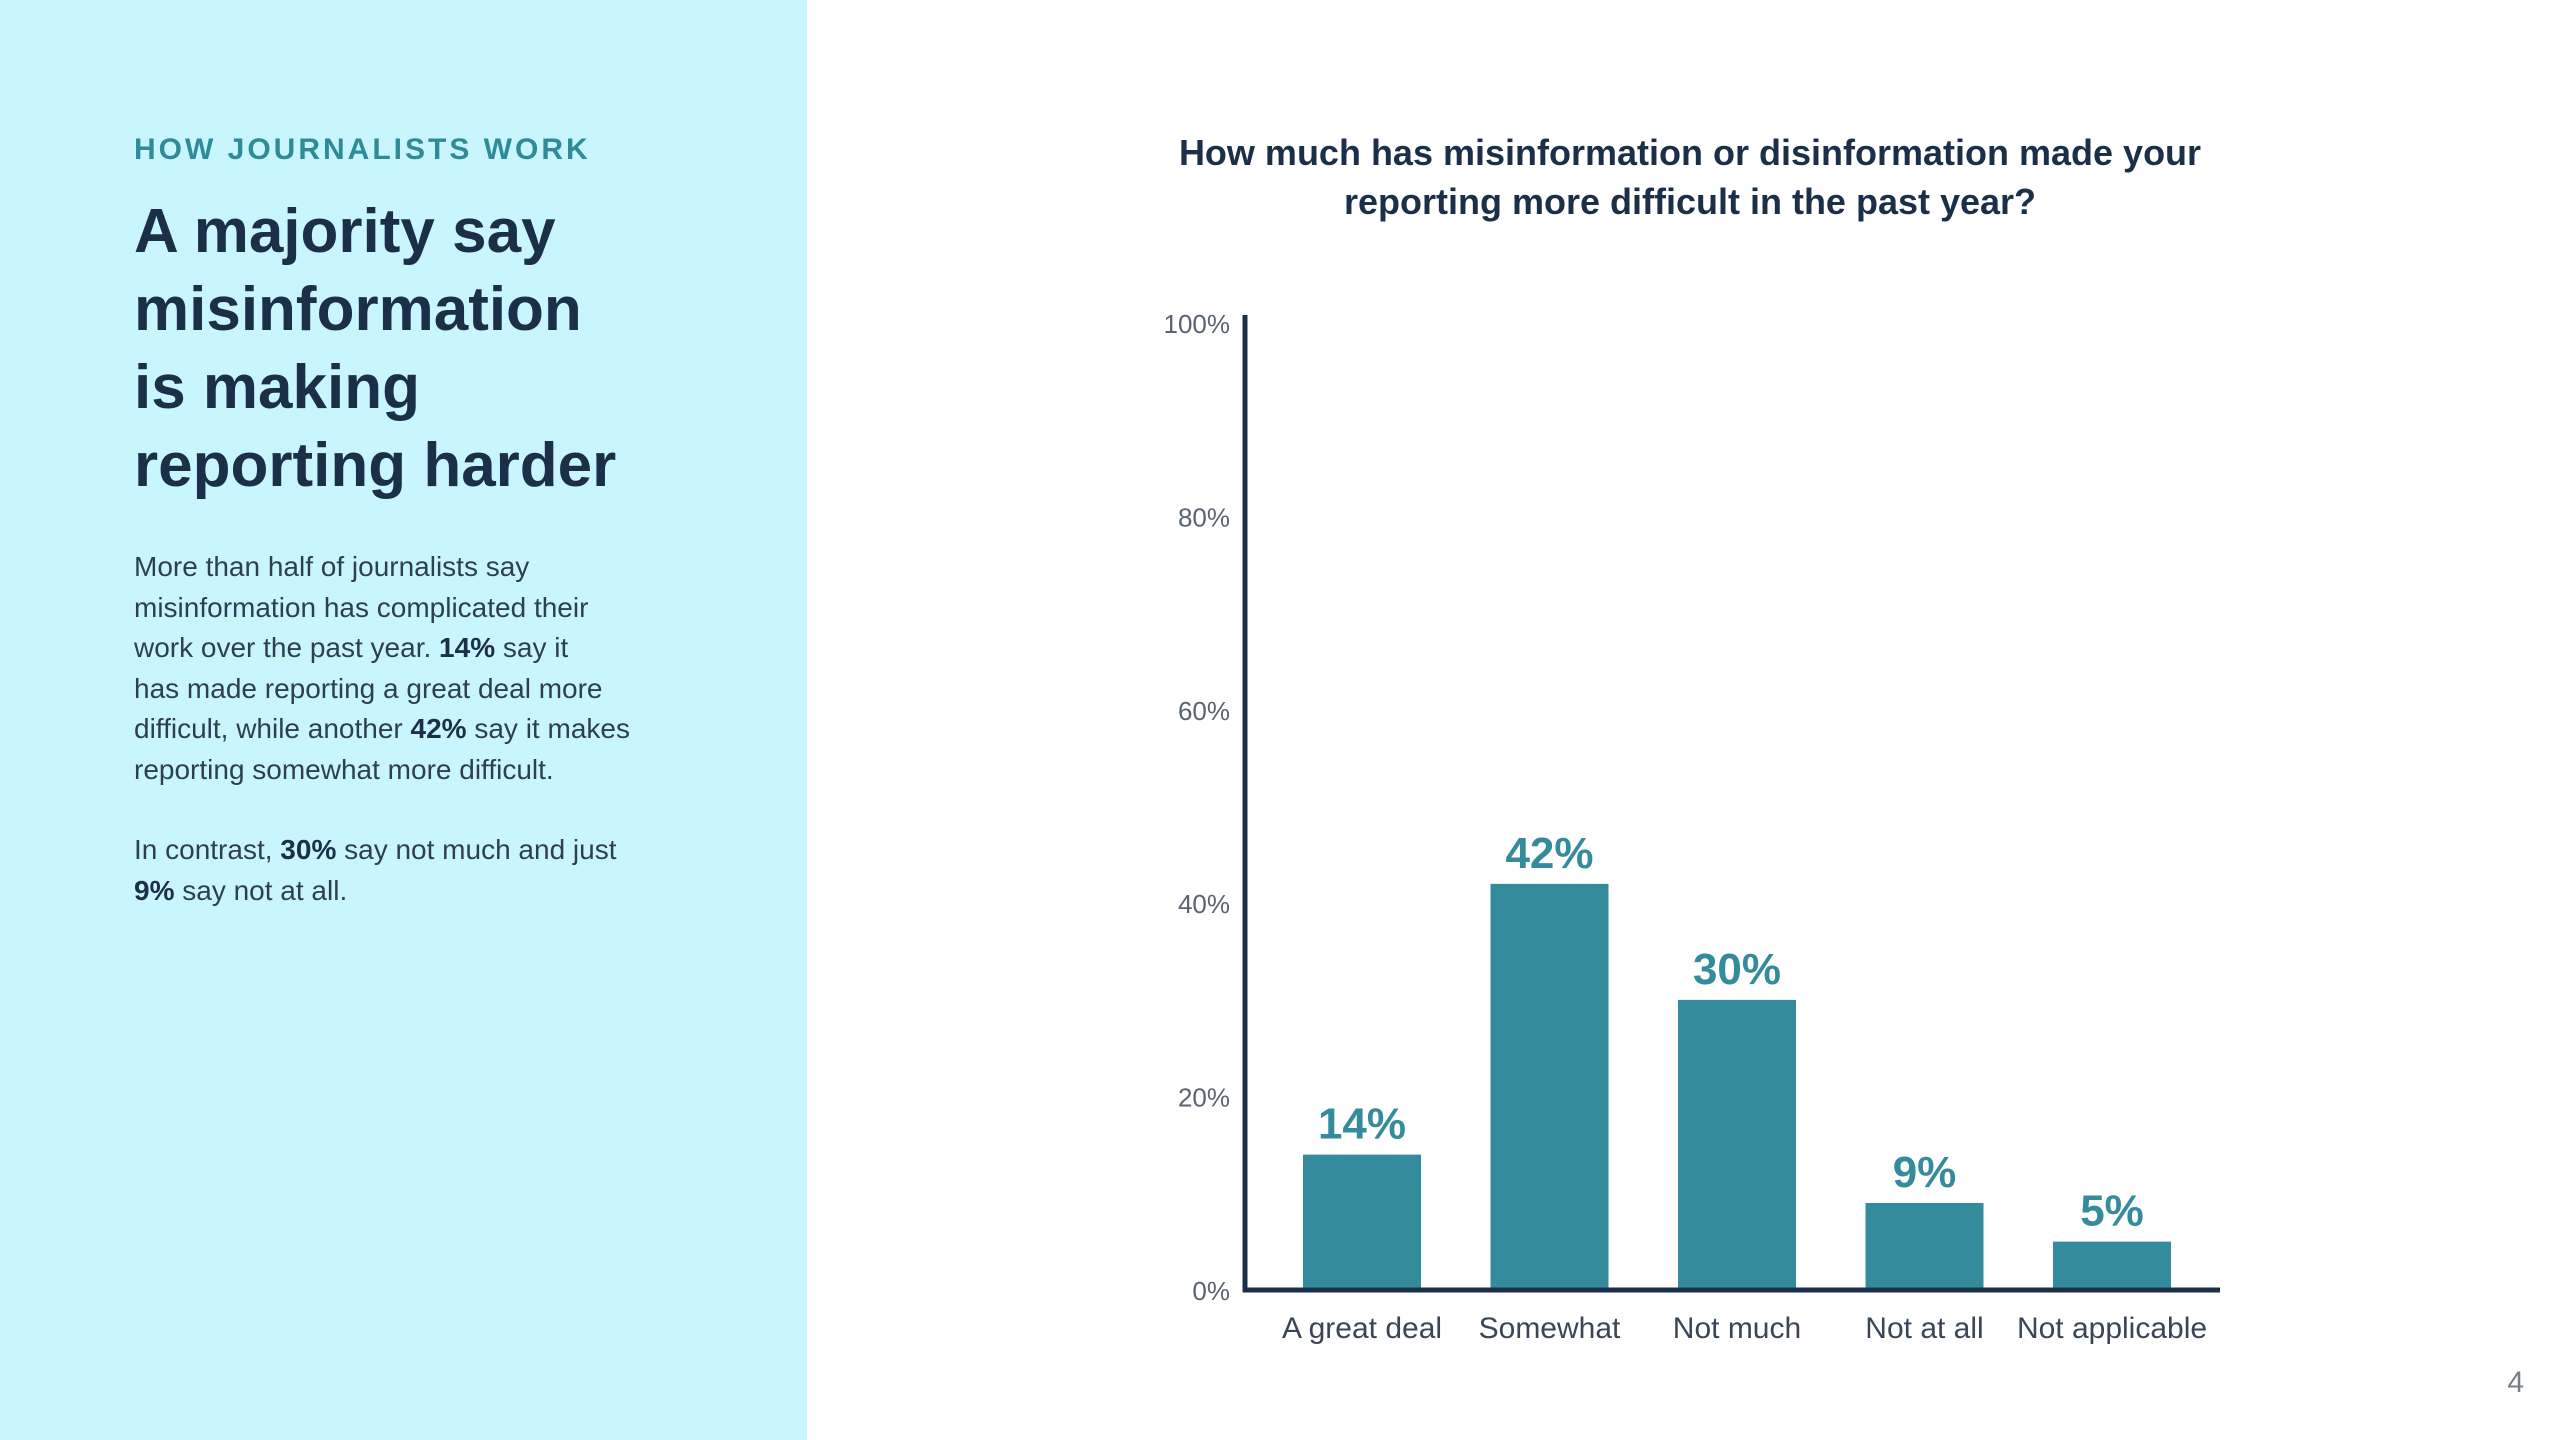 This screenshot has width=2560, height=1440. What do you see at coordinates (272, 728) in the screenshot?
I see `text-run: difficult, while another` at bounding box center [272, 728].